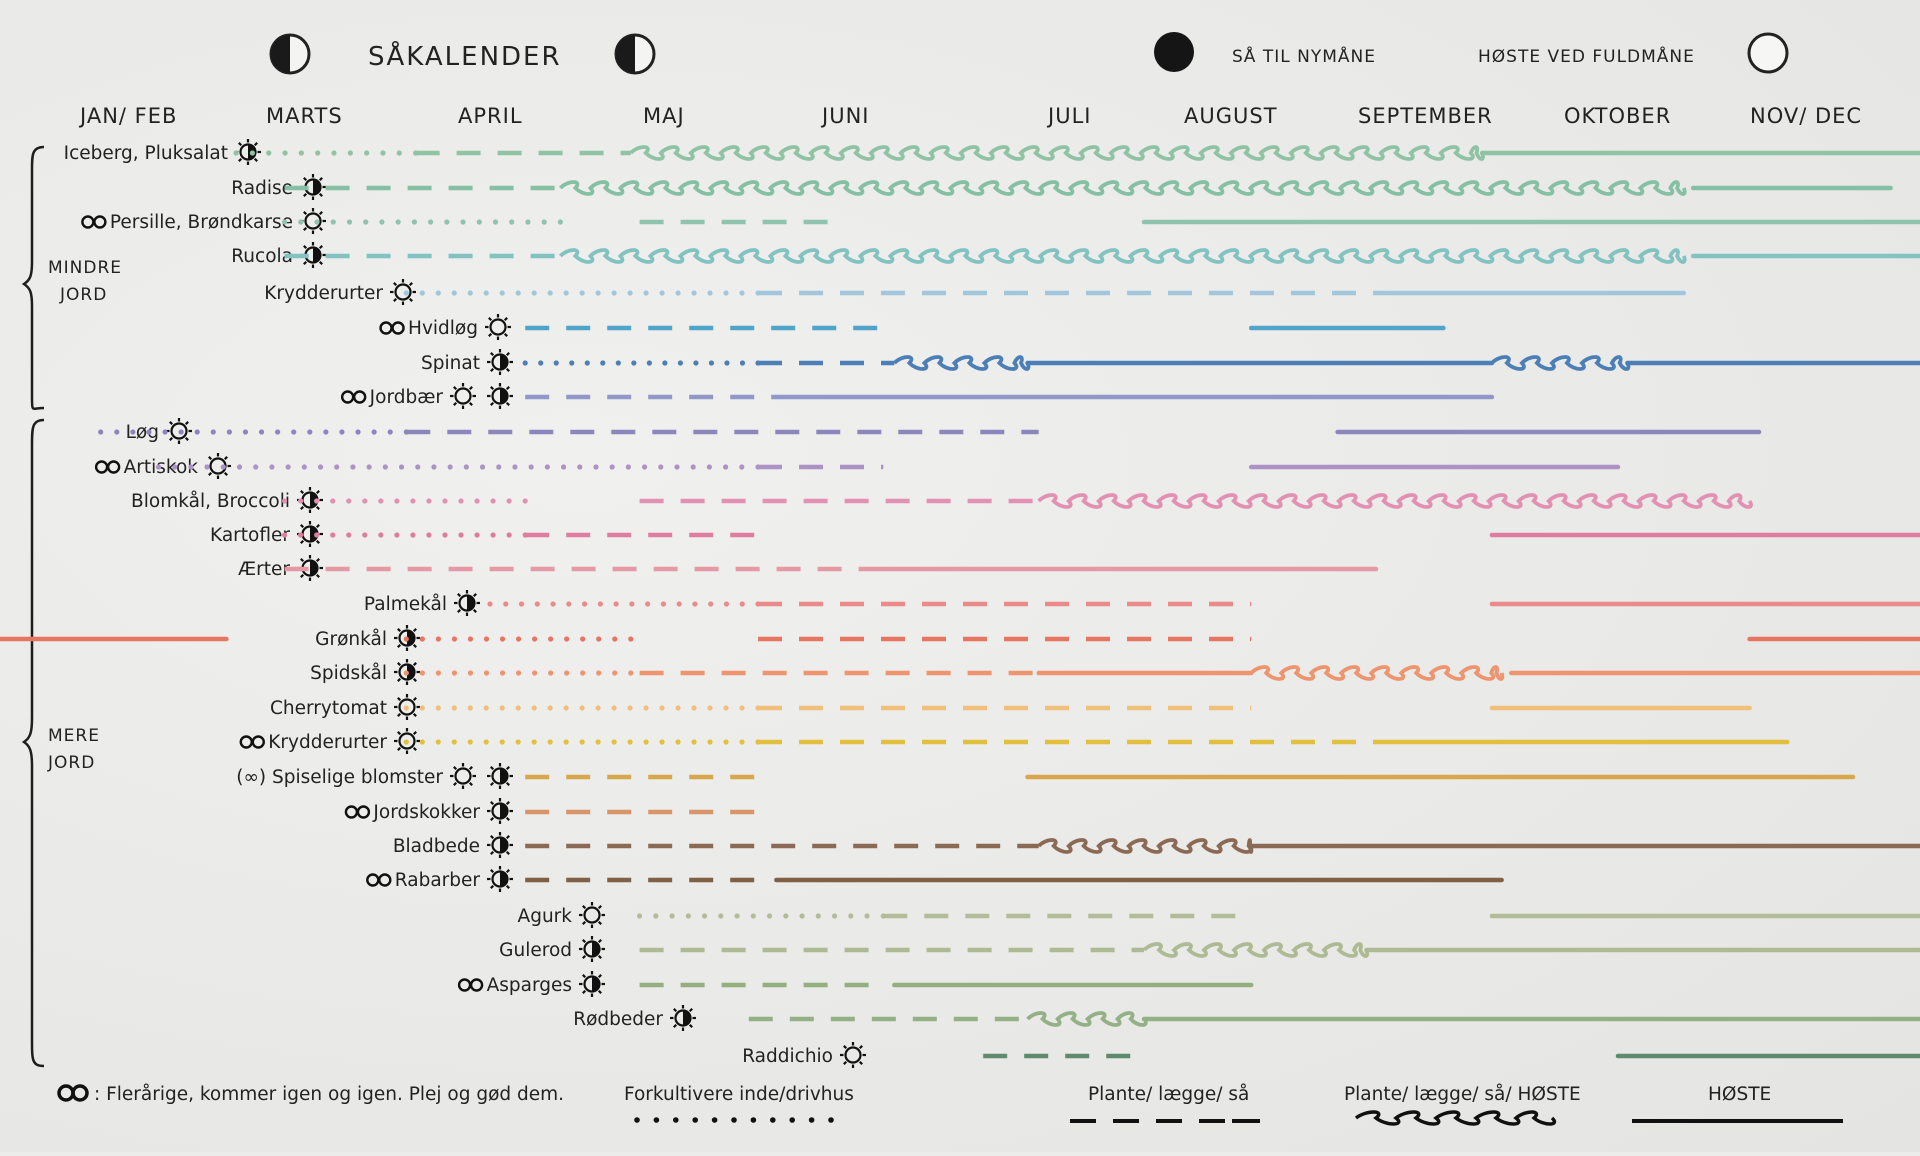 This screenshot has width=1920, height=1156. What do you see at coordinates (438, 880) in the screenshot?
I see `plant-label: Rabarber` at bounding box center [438, 880].